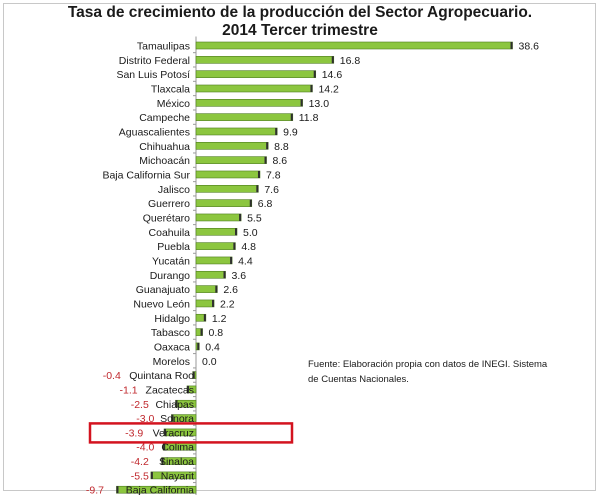 Image resolution: width=600 pixels, height=495 pixels. Describe the element at coordinates (129, 390) in the screenshot. I see `value-label: -1.1` at that location.